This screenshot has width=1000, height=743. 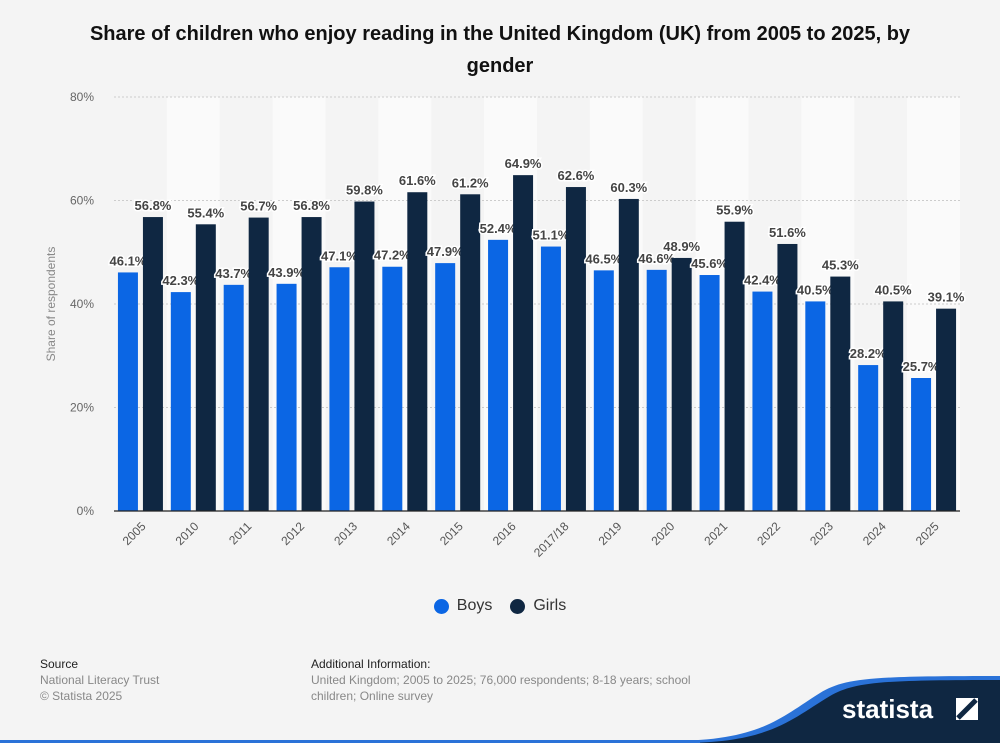 I want to click on data-label-boys: 51.1%, so click(x=551, y=235).